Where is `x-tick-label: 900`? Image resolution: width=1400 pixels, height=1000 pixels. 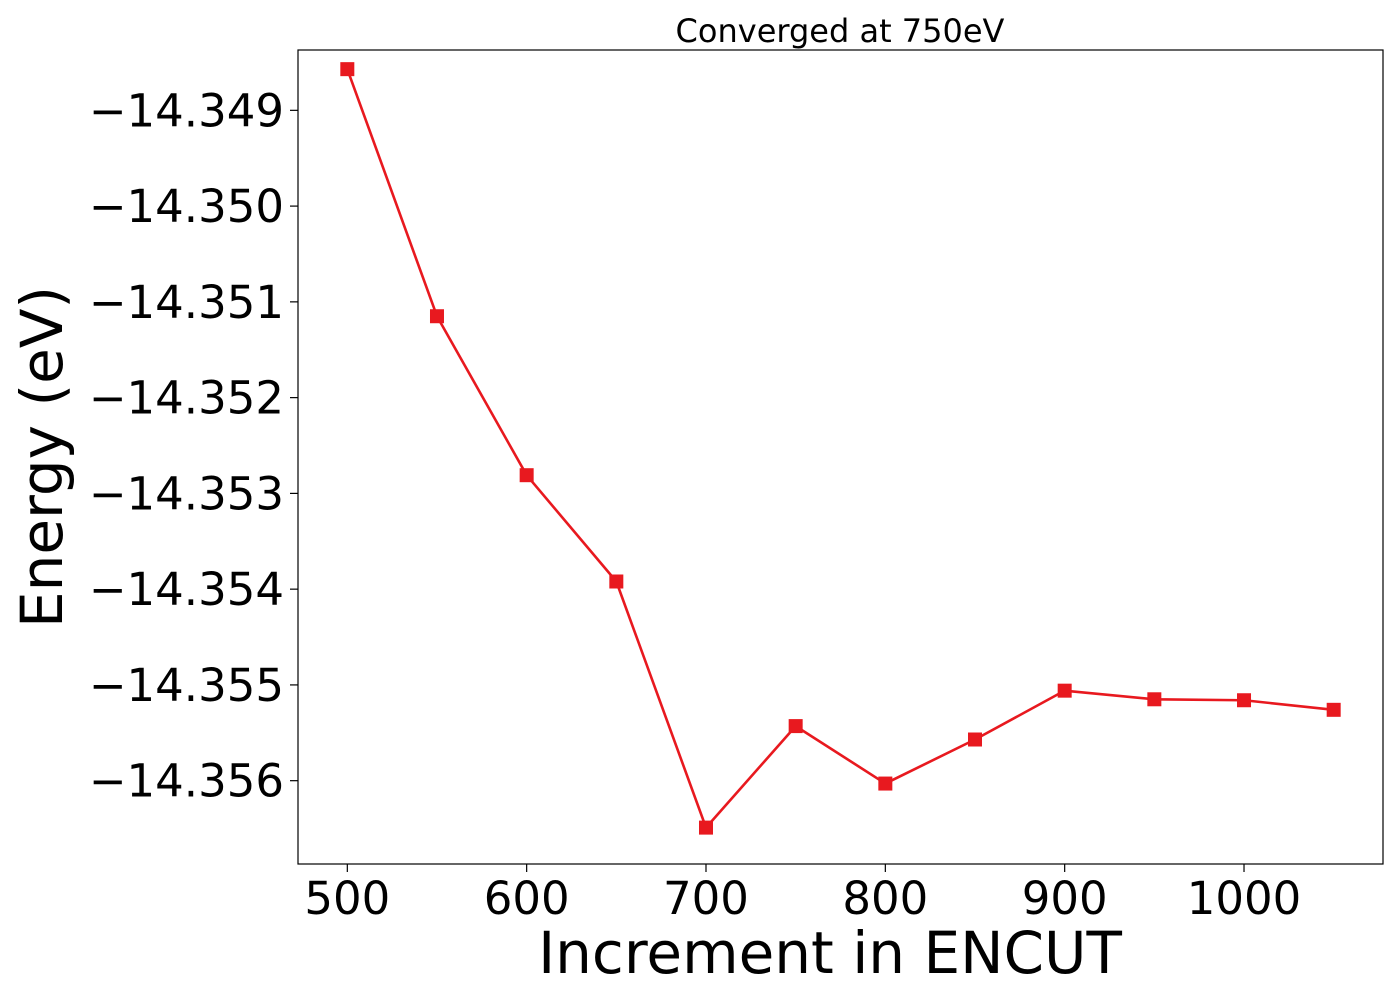
x-tick-label: 900 is located at coordinates (1065, 898).